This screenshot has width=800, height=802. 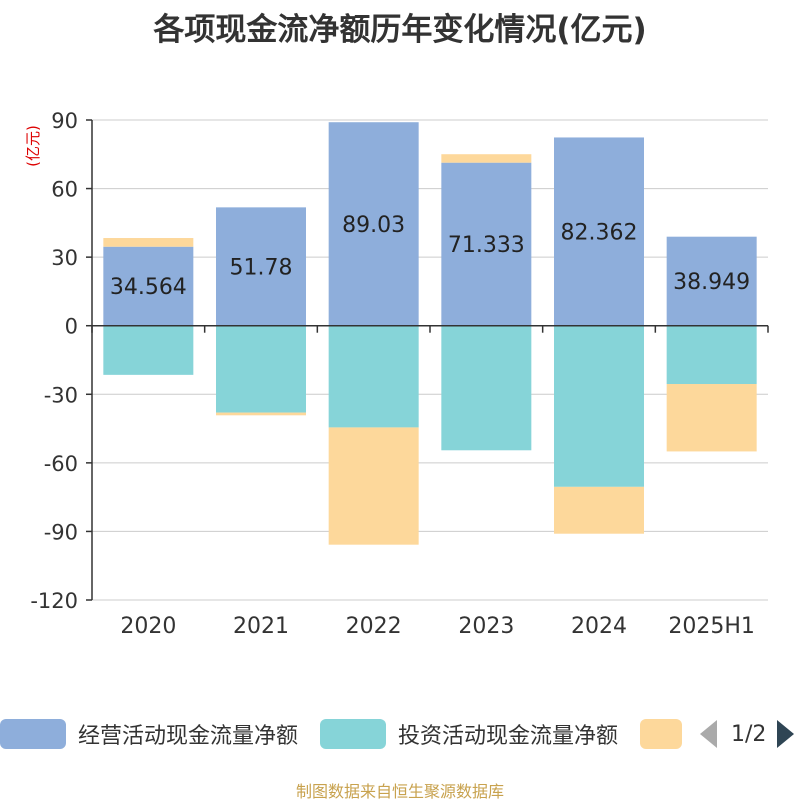 I want to click on y-tick-label: 60, so click(x=64, y=190).